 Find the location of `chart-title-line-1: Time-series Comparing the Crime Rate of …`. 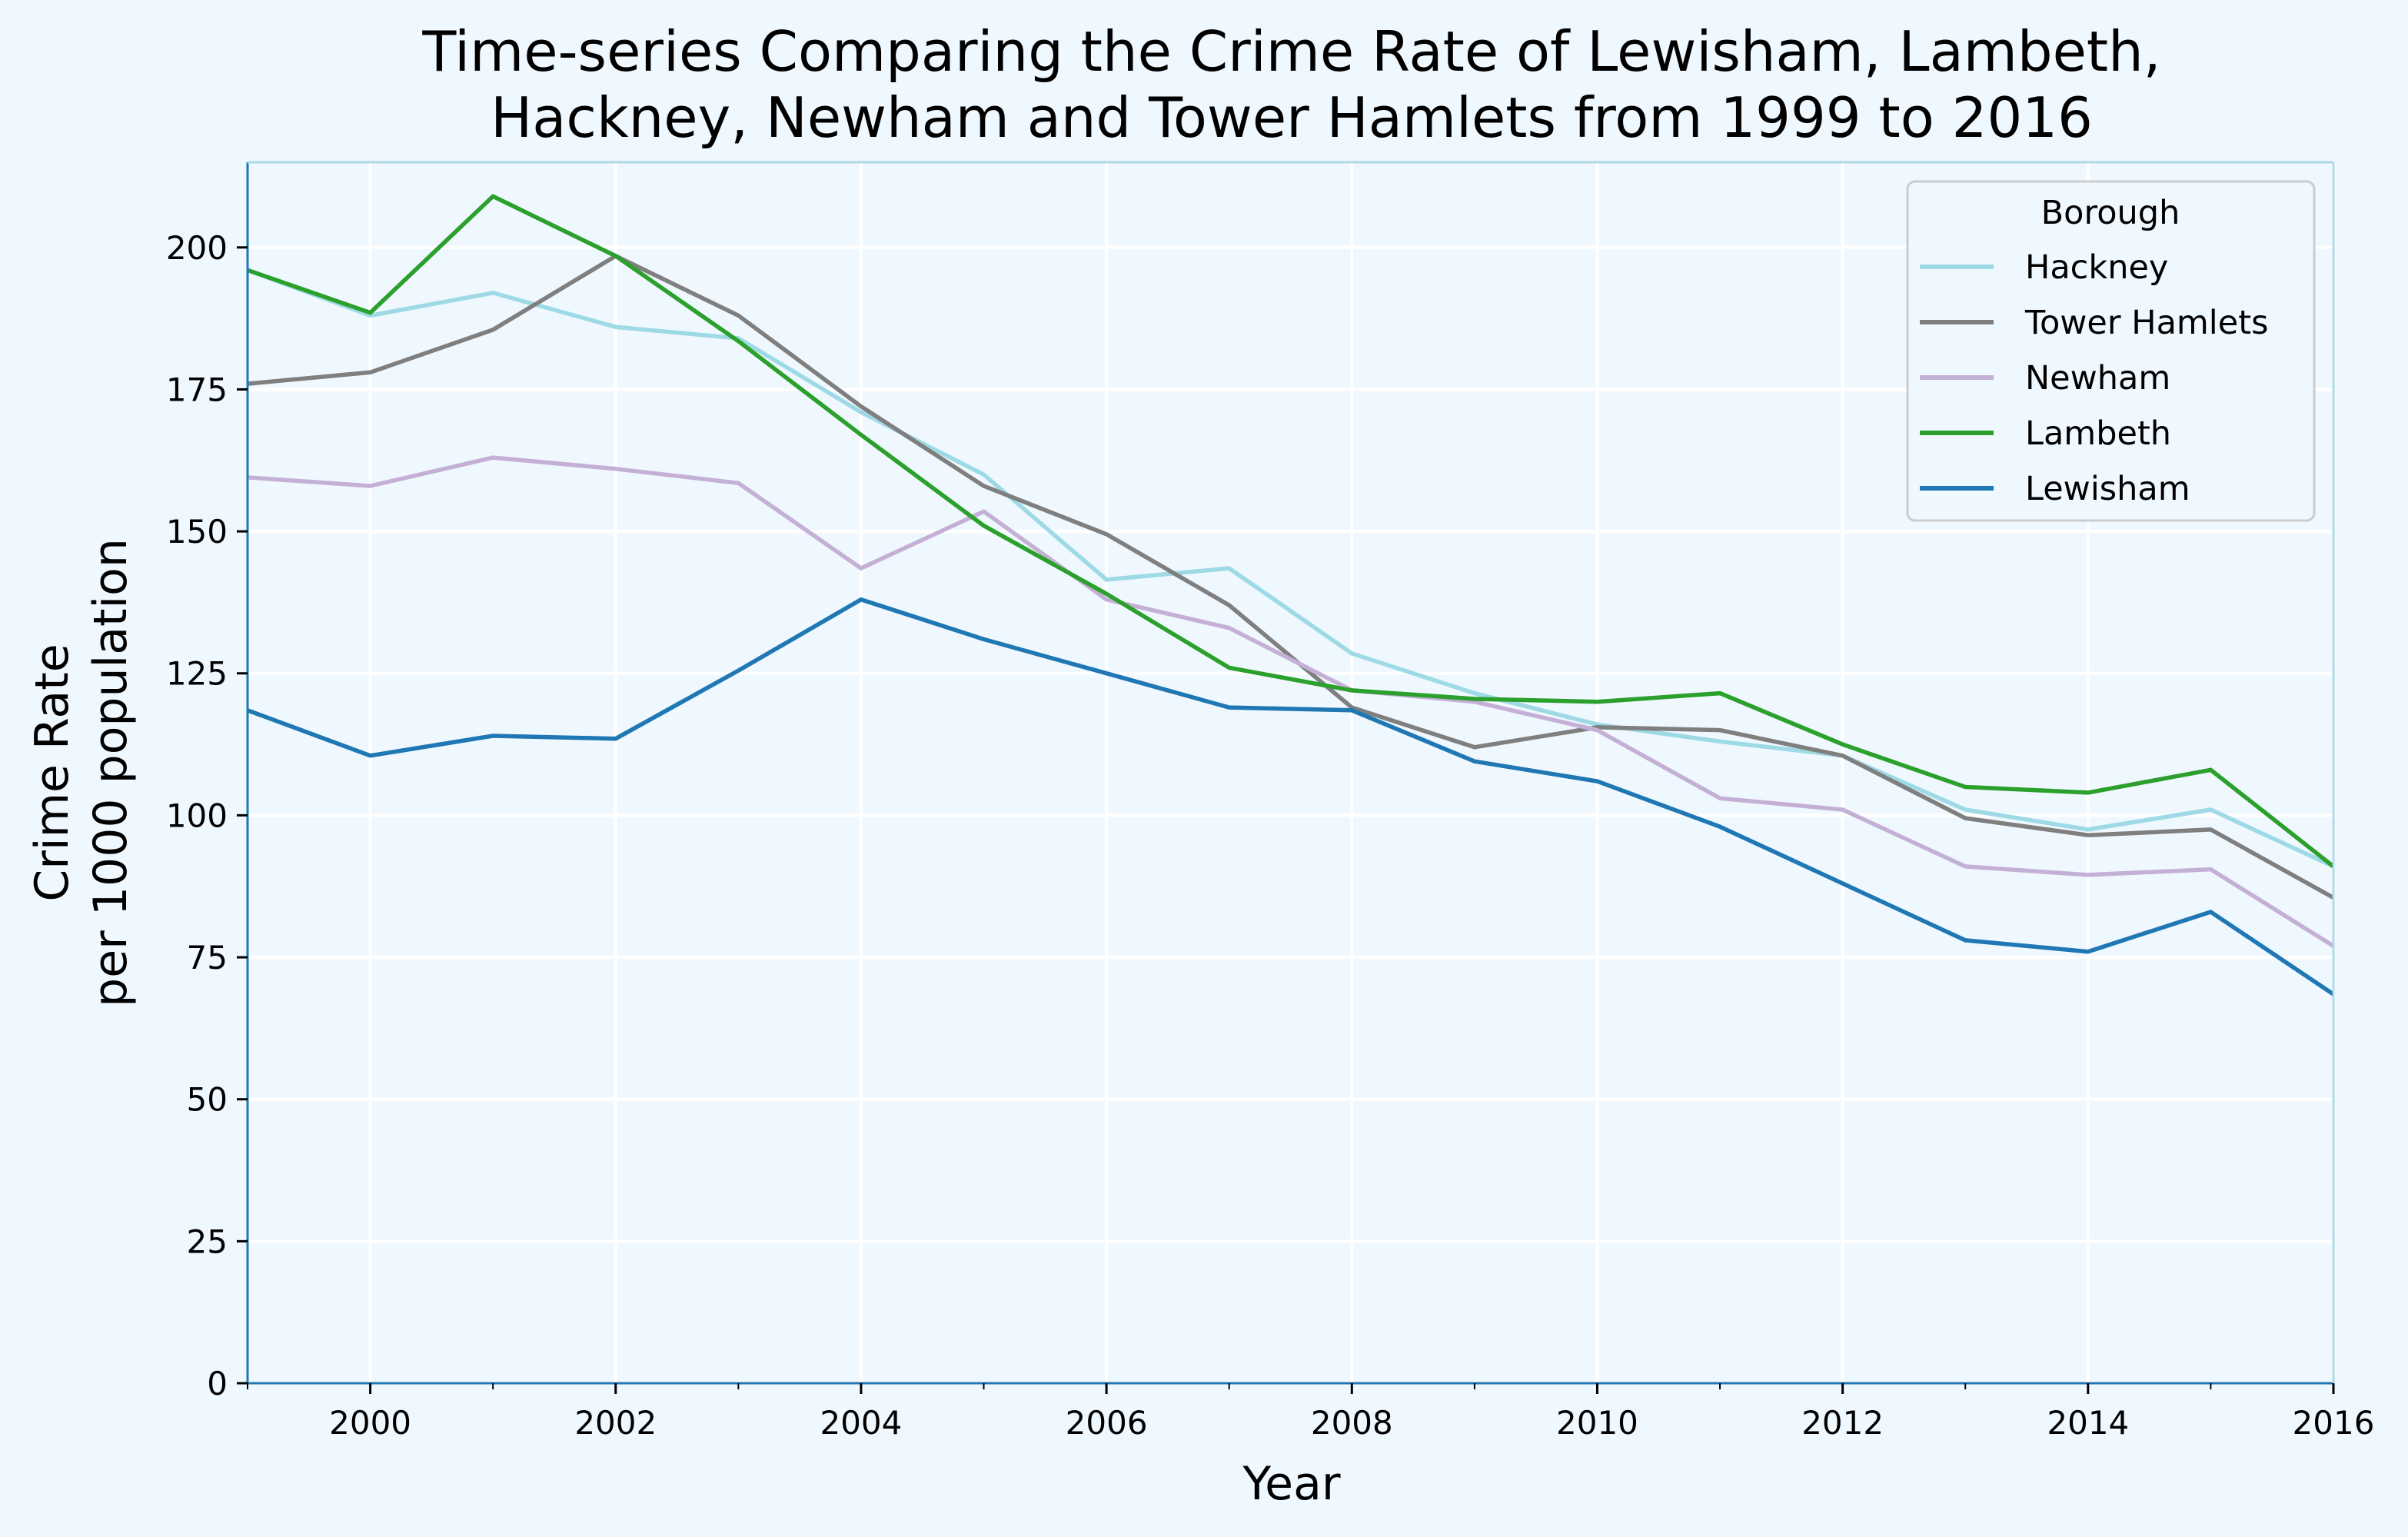

chart-title-line-1: Time-series Comparing the Crime Rate of … is located at coordinates (1290, 51).